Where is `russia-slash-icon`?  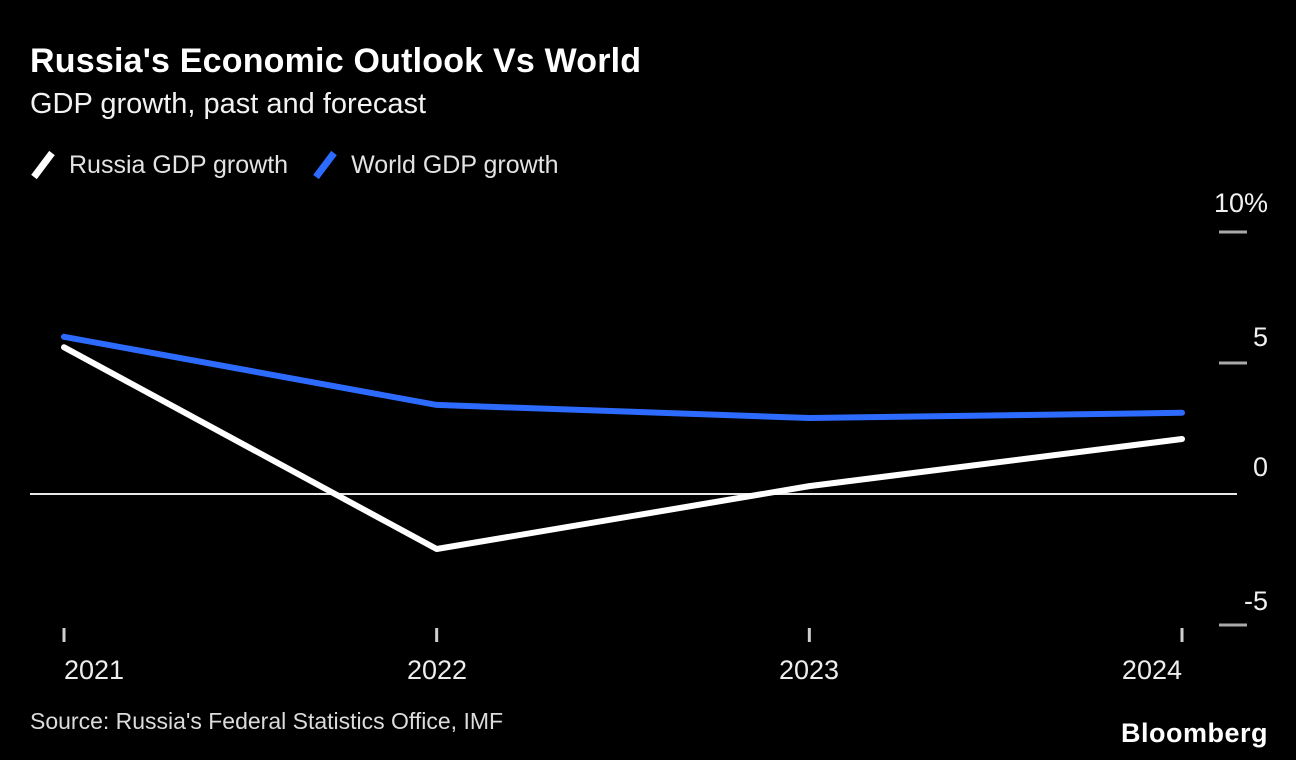
russia-slash-icon is located at coordinates (43, 165).